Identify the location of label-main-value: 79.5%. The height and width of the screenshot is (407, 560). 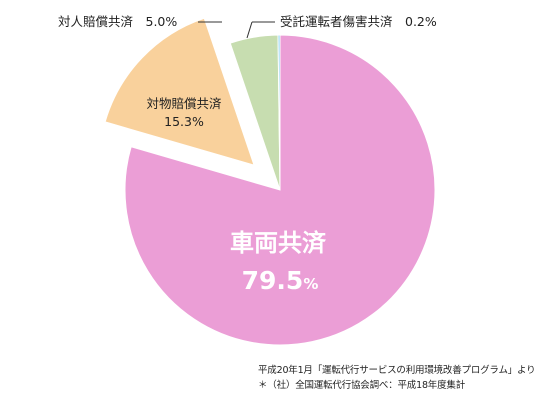
(280, 280).